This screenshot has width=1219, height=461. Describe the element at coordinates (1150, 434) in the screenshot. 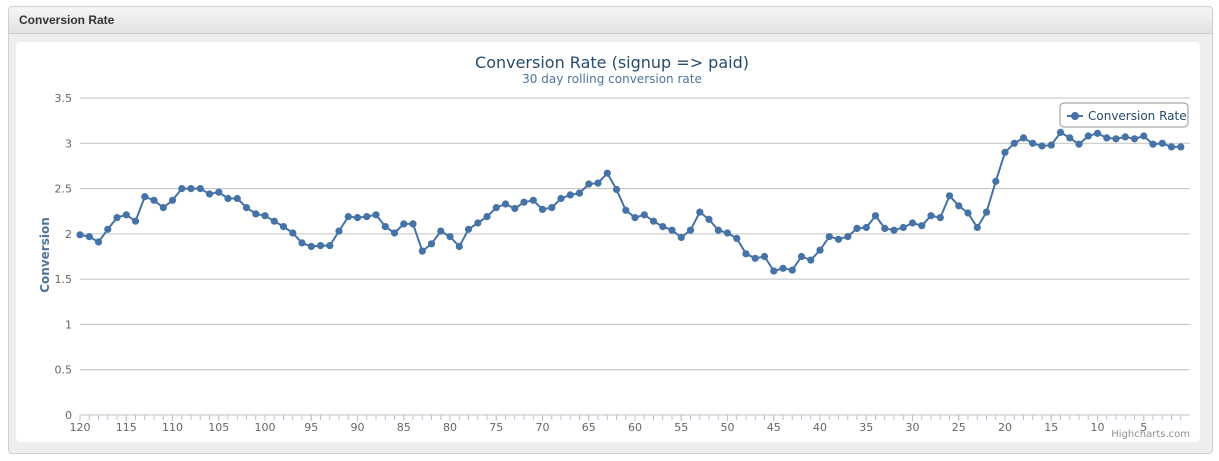

I see `credits-link: Highcharts.com` at that location.